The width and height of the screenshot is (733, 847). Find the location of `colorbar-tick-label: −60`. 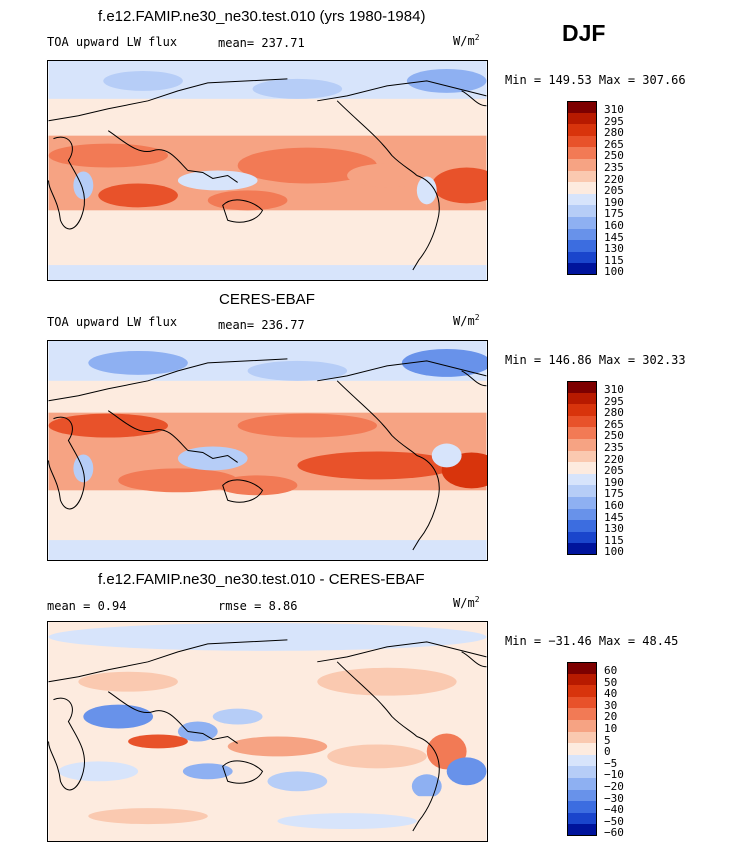

colorbar-tick-label: −60 is located at coordinates (614, 833).